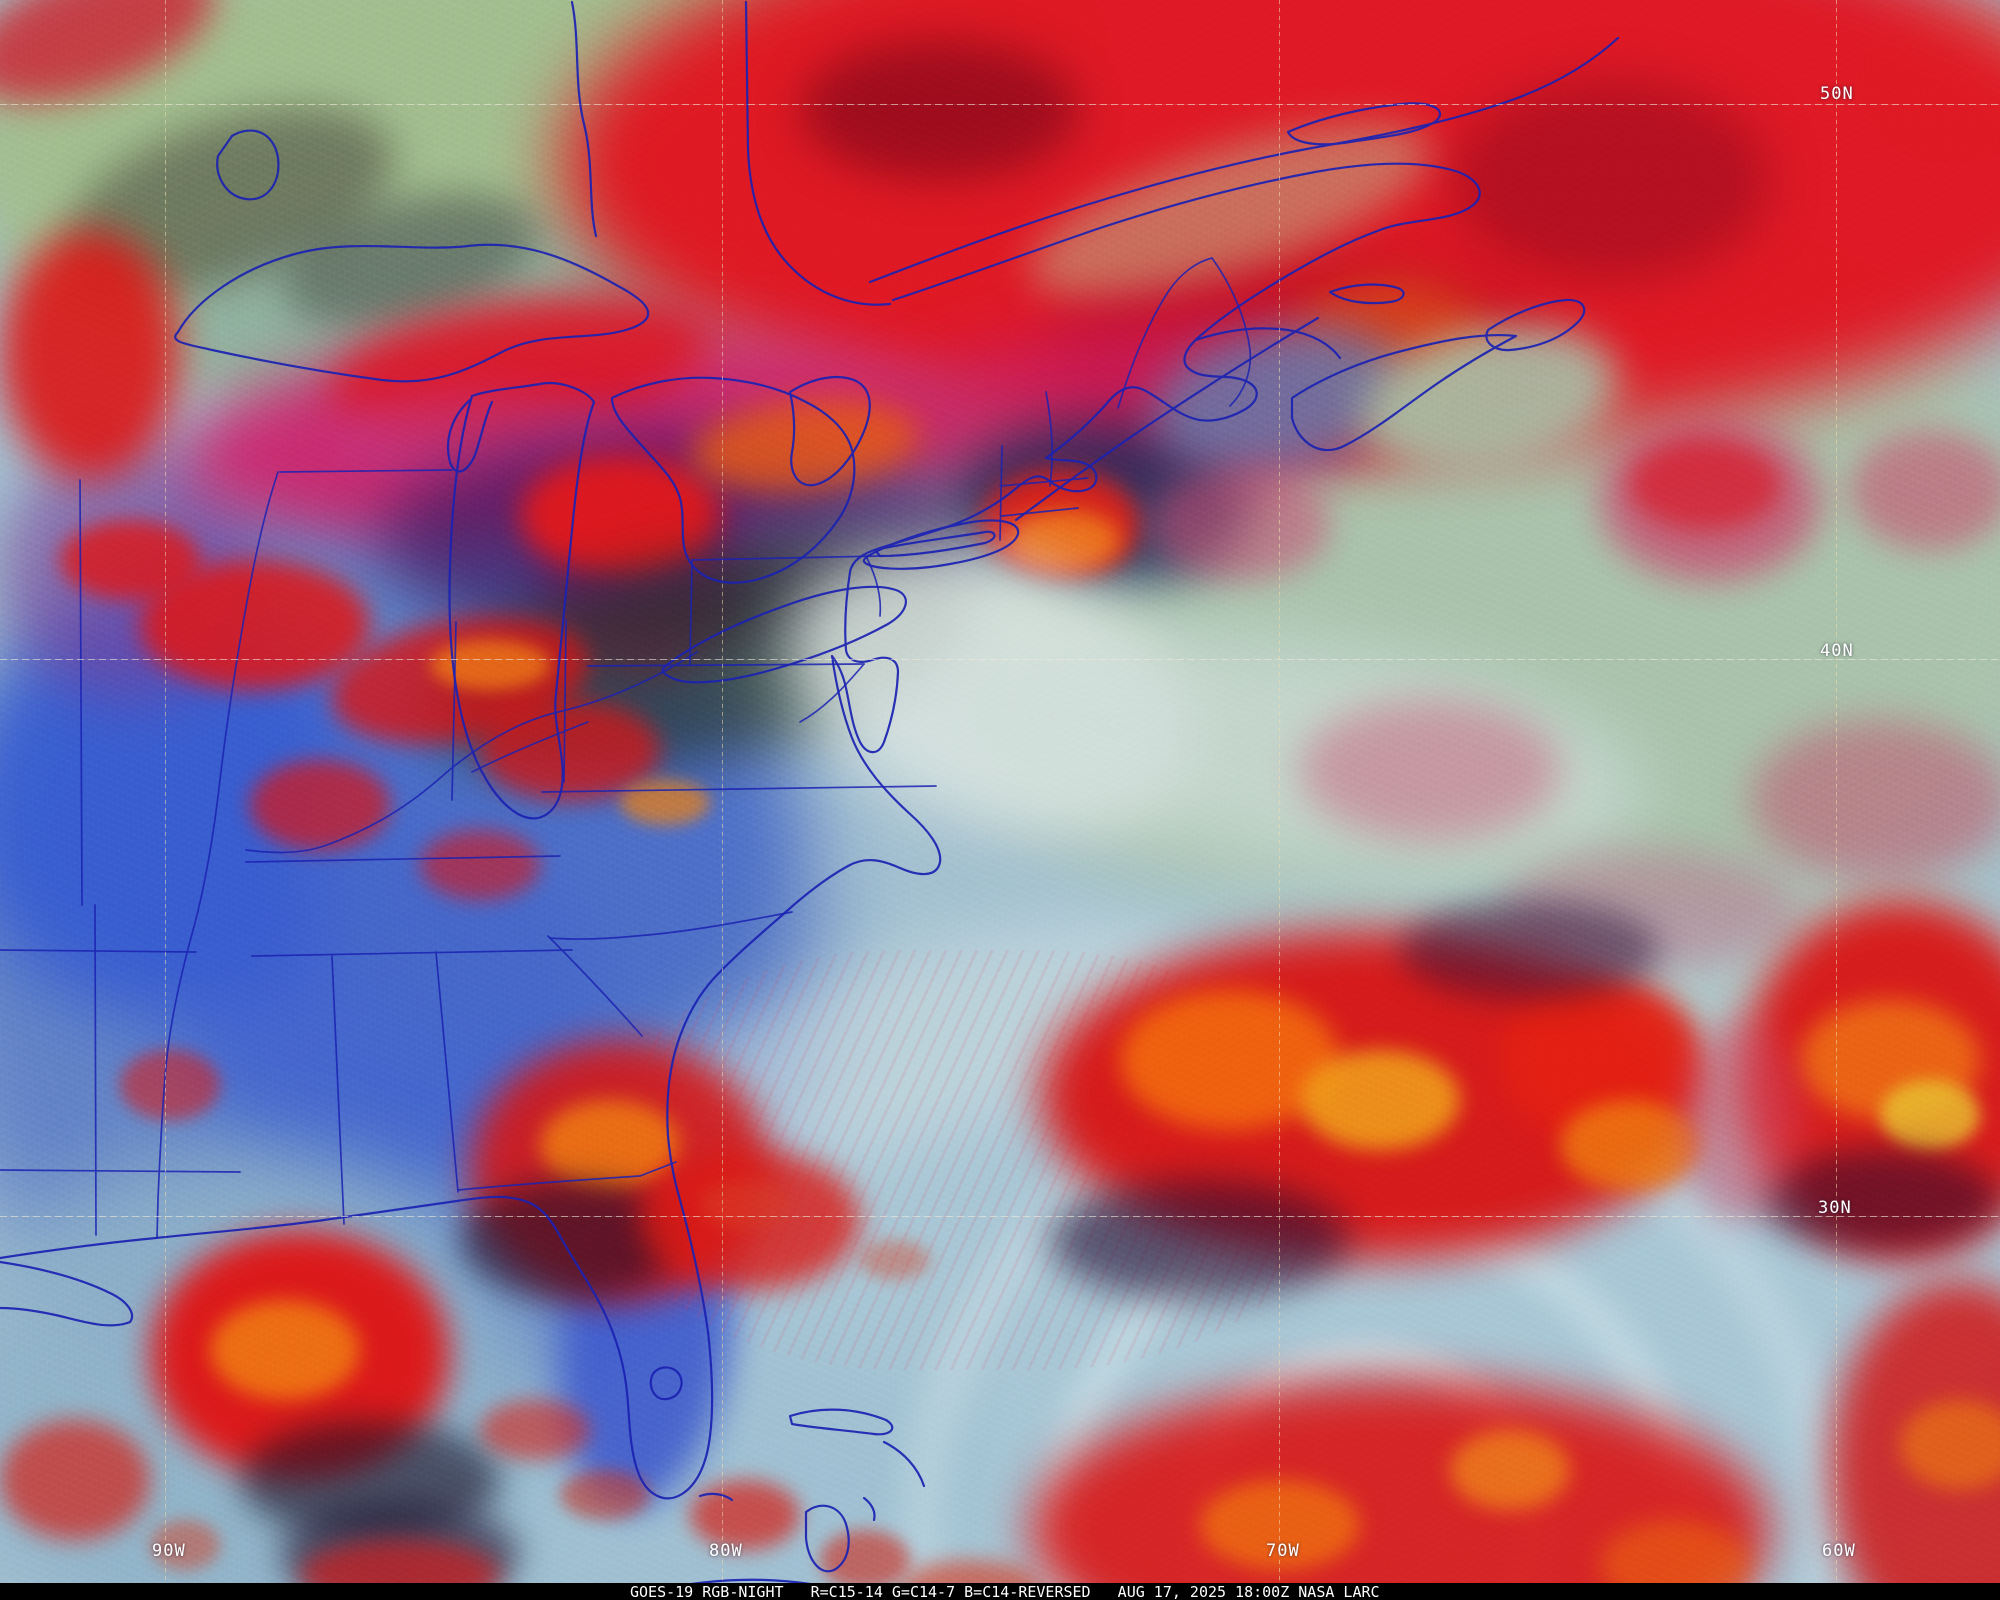 This screenshot has height=1600, width=2000. I want to click on grid-label-60w: 60W, so click(1839, 1551).